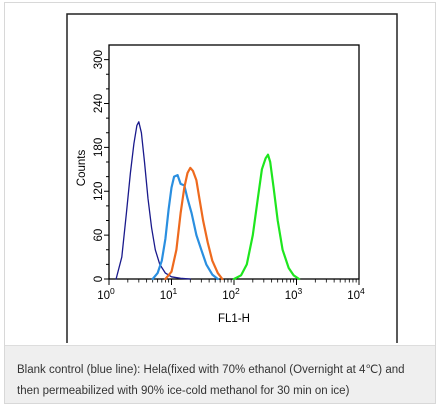 The height and width of the screenshot is (408, 440). Describe the element at coordinates (231, 294) in the screenshot. I see `x-tick-label: 10²` at that location.